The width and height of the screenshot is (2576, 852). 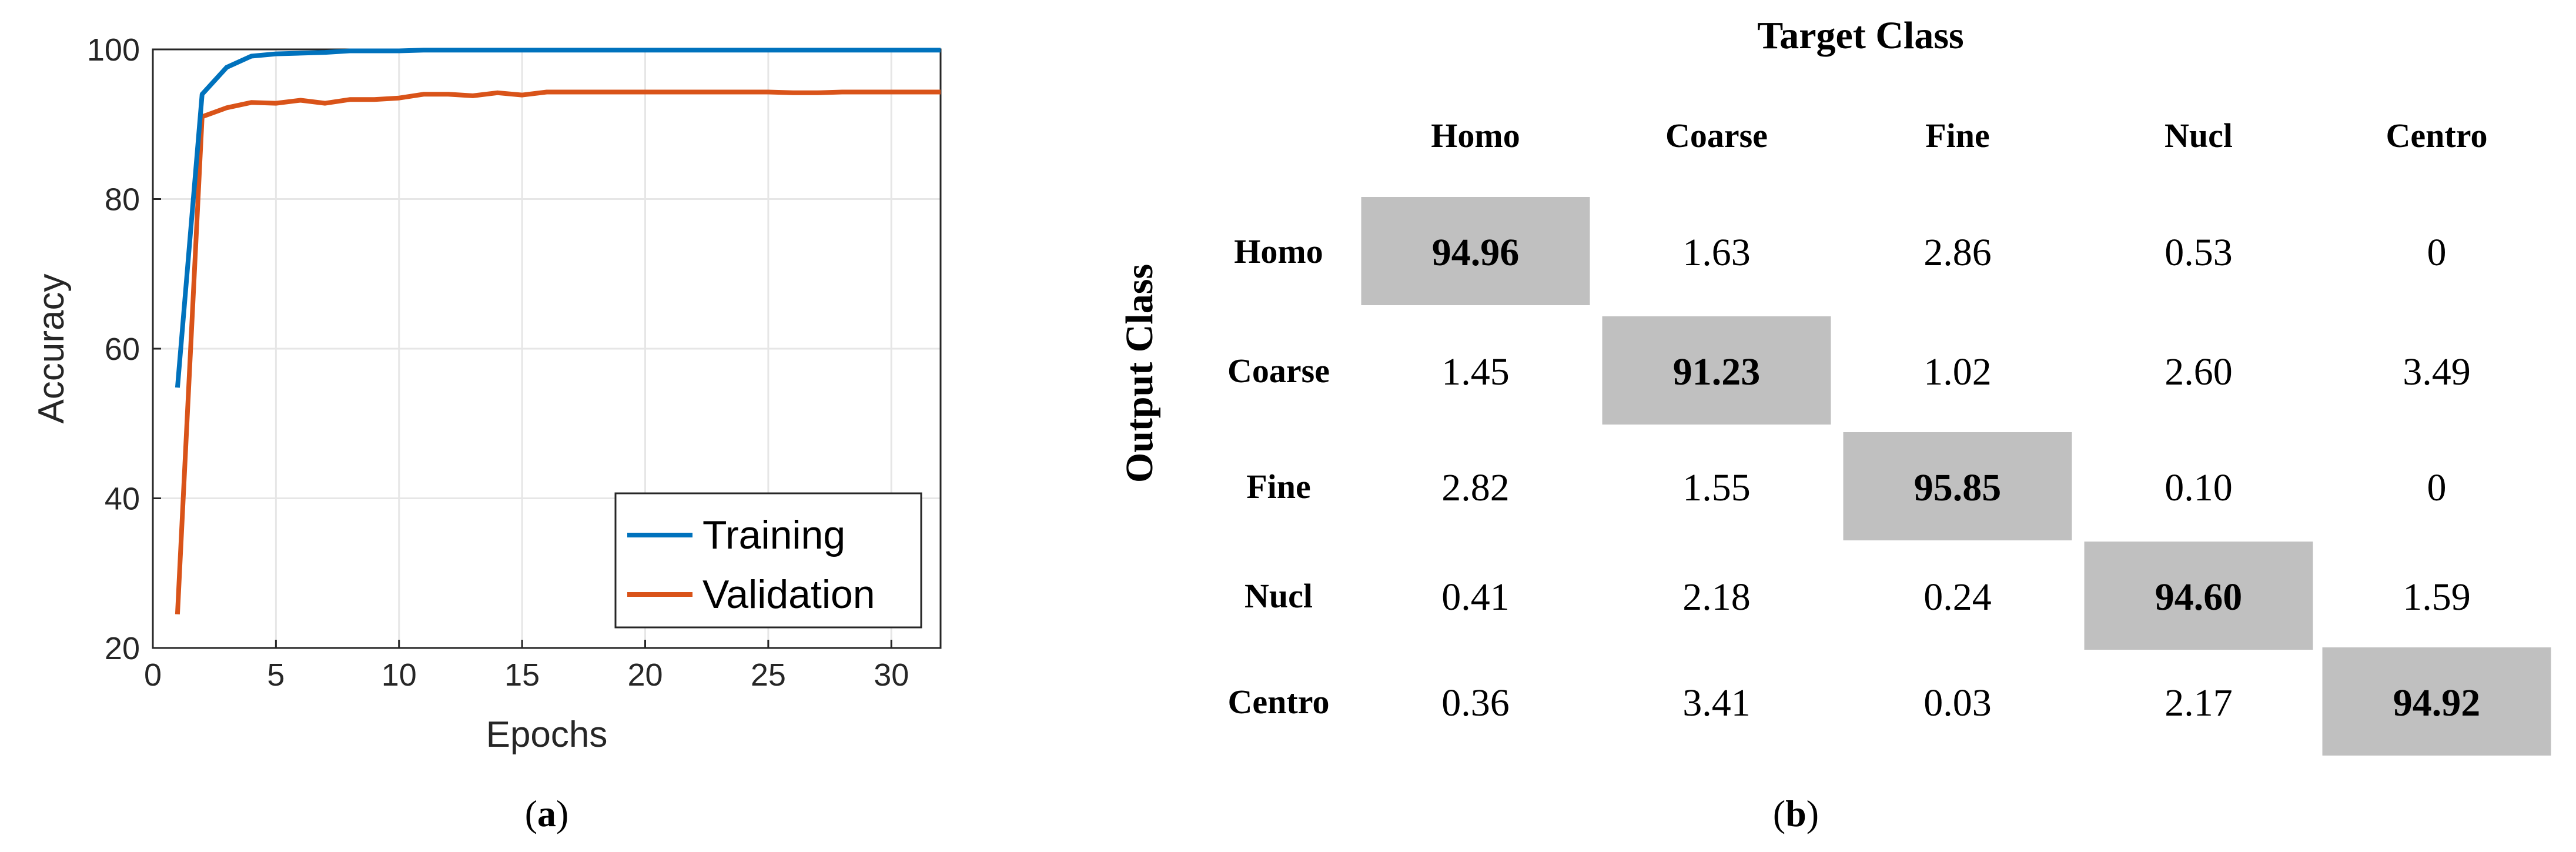 What do you see at coordinates (2198, 702) in the screenshot?
I see `matrix-cell-value: 2.17` at bounding box center [2198, 702].